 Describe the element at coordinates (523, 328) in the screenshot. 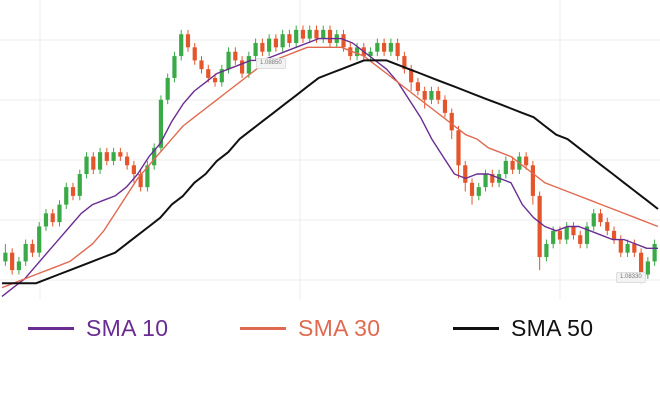

I see `legend-item-sma-50: SMA 50` at that location.